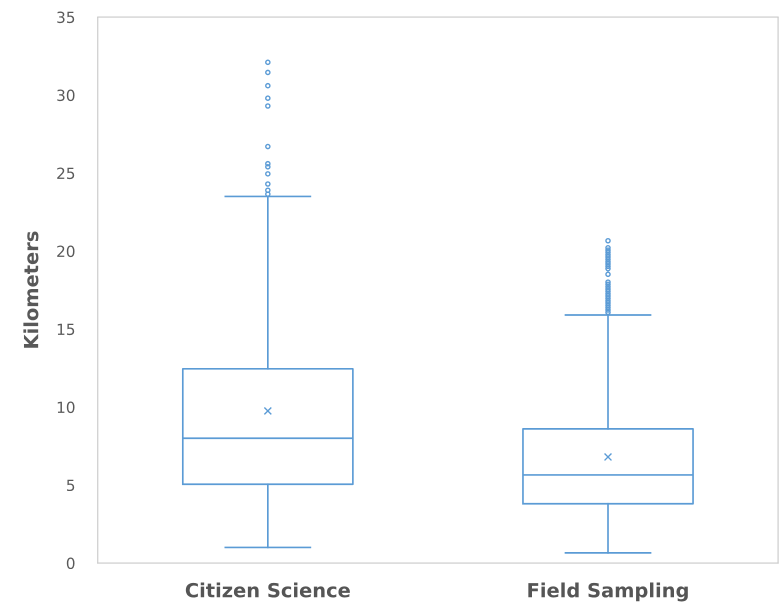  I want to click on y-tick-label: 0, so click(70, 563).